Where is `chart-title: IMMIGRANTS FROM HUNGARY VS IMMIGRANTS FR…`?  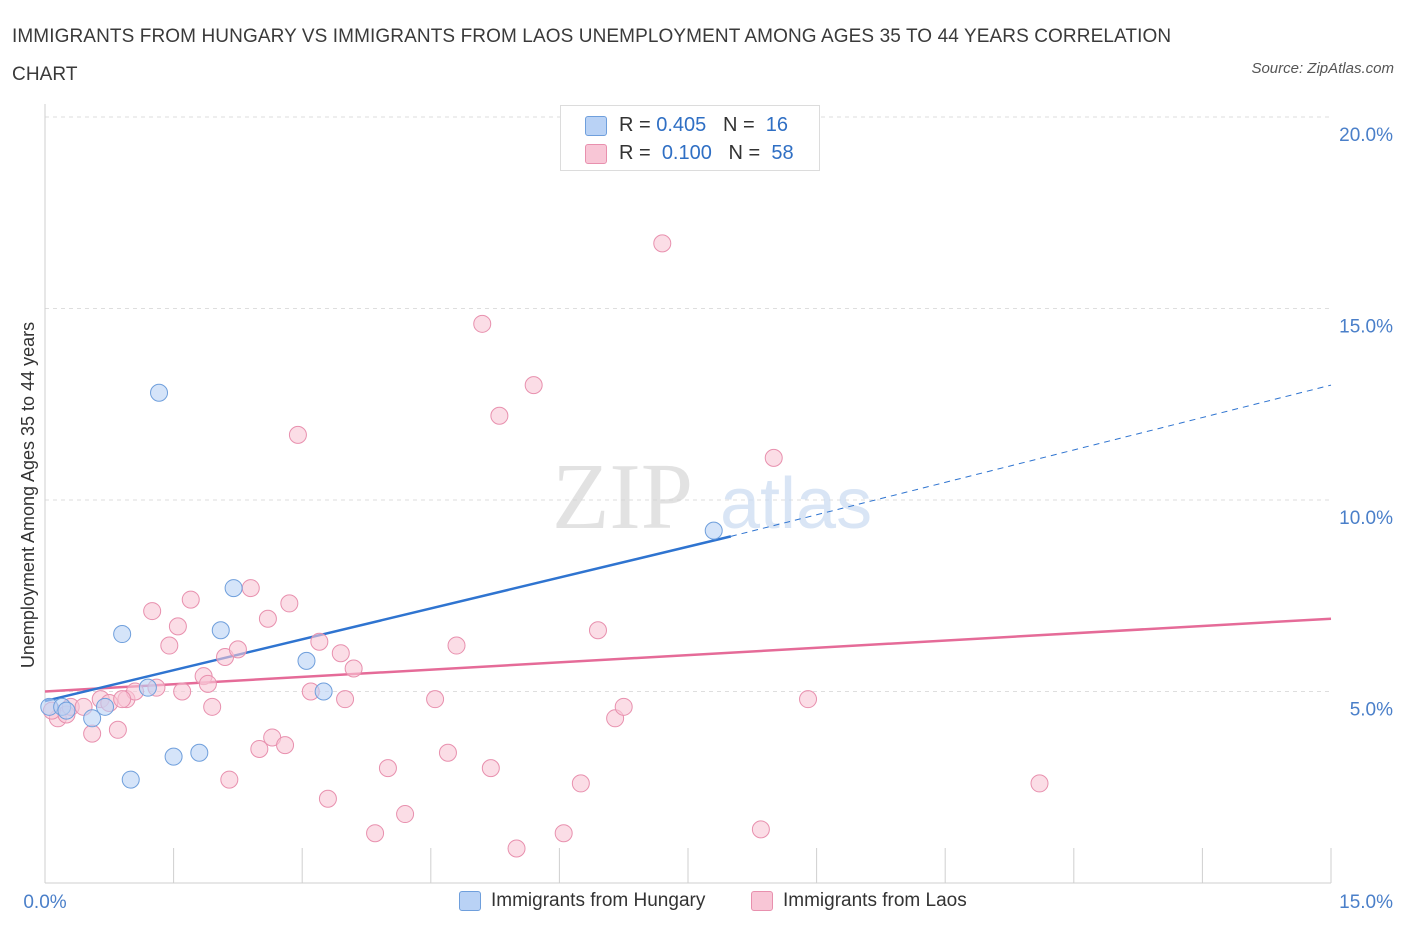 chart-title: IMMIGRANTS FROM HUNGARY VS IMMIGRANTS FR… is located at coordinates (592, 55).